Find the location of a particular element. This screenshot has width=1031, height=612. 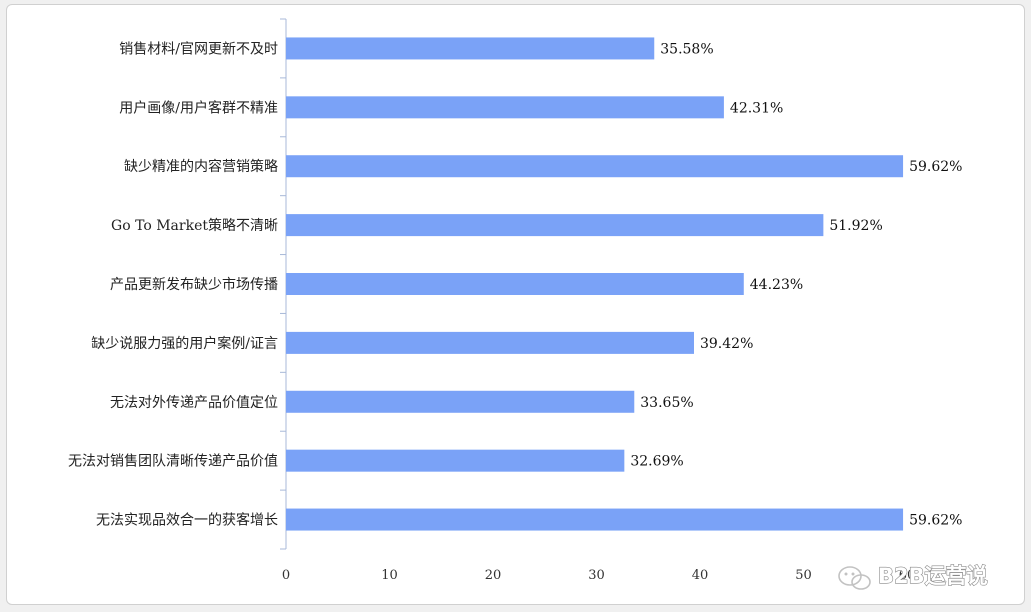

category-label: 缺少精准的内容营销策略 is located at coordinates (201, 166).